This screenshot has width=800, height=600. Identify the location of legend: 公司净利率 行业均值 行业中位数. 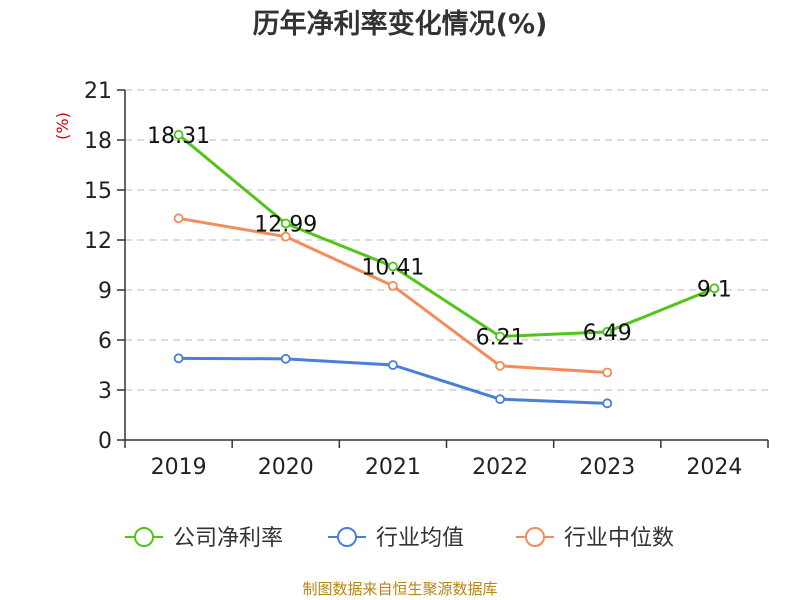
(399, 538).